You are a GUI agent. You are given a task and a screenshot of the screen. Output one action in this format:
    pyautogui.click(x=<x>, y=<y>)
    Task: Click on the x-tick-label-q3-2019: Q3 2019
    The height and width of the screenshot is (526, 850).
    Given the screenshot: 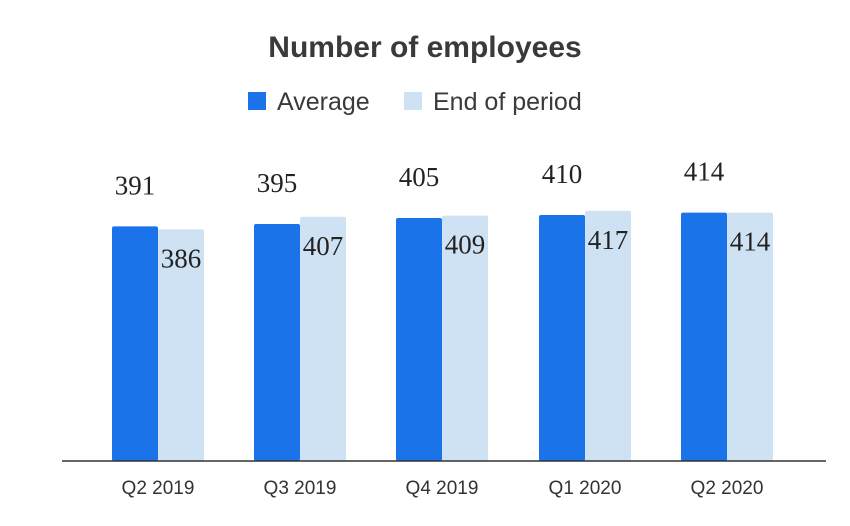 What is the action you would take?
    pyautogui.click(x=300, y=488)
    